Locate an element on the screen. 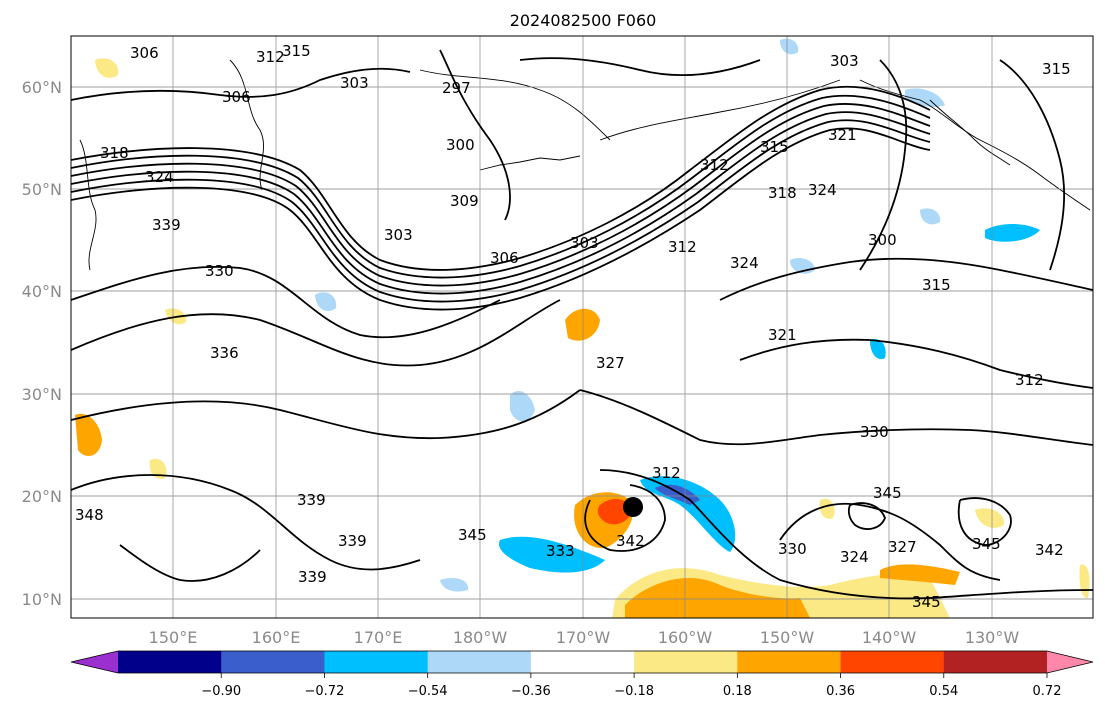 Image resolution: width=1105 pixels, height=712 pixels. contour-label: 336 is located at coordinates (224, 353).